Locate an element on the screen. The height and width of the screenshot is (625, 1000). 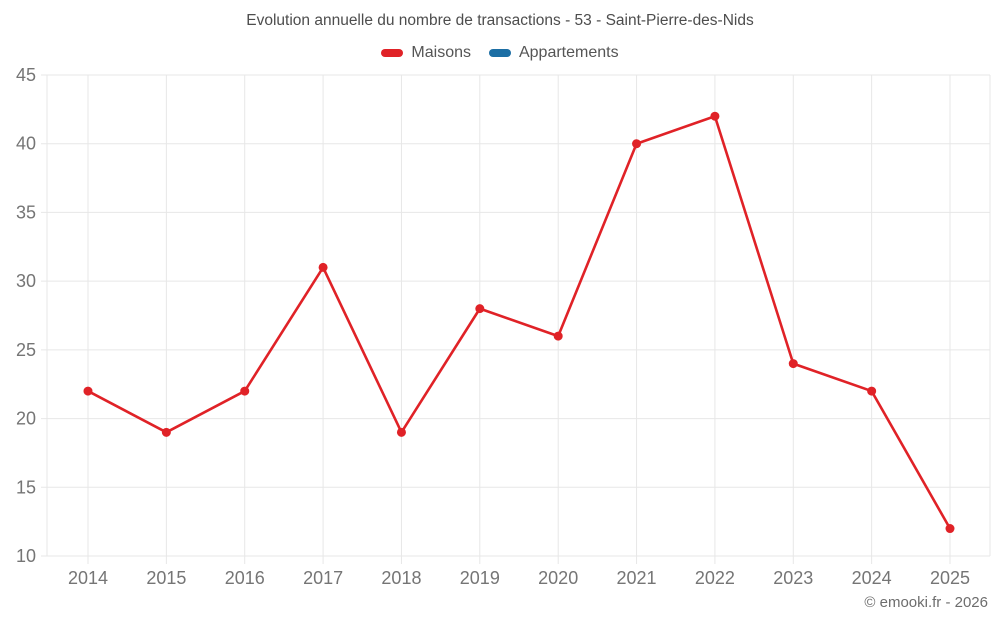
x-axis-tick-label: 2019 is located at coordinates (480, 578).